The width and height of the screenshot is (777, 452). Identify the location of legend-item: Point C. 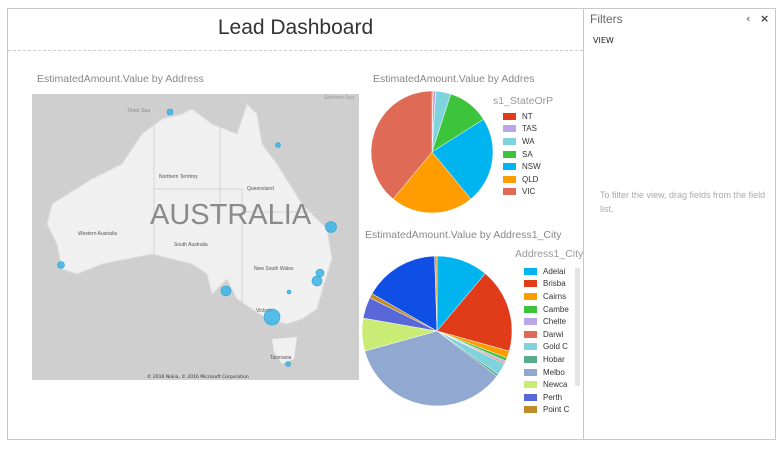
(546, 409).